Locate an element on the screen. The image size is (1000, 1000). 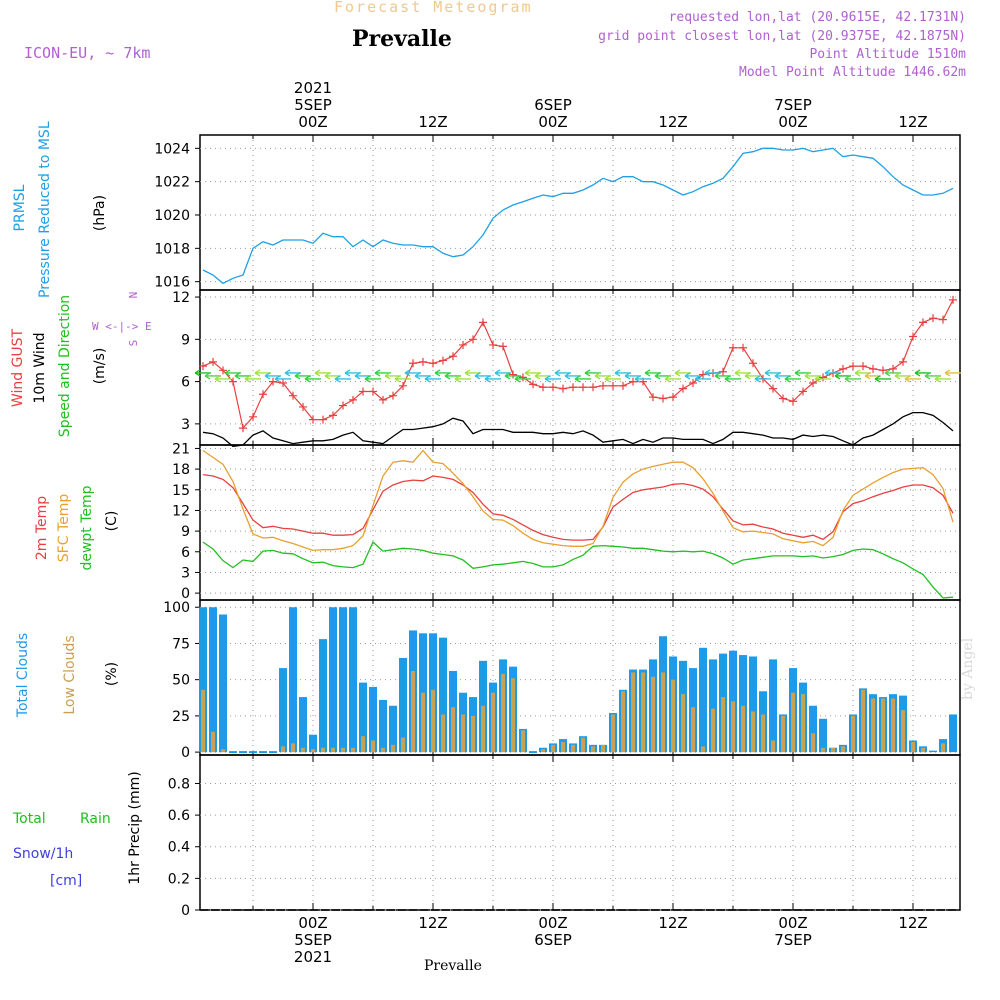
y-tick-label: 0.2 is located at coordinates (179, 879).